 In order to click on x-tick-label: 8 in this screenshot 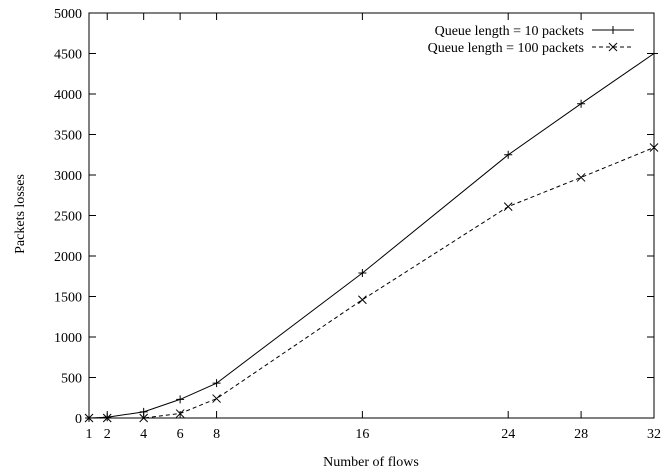, I will do `click(216, 434)`.